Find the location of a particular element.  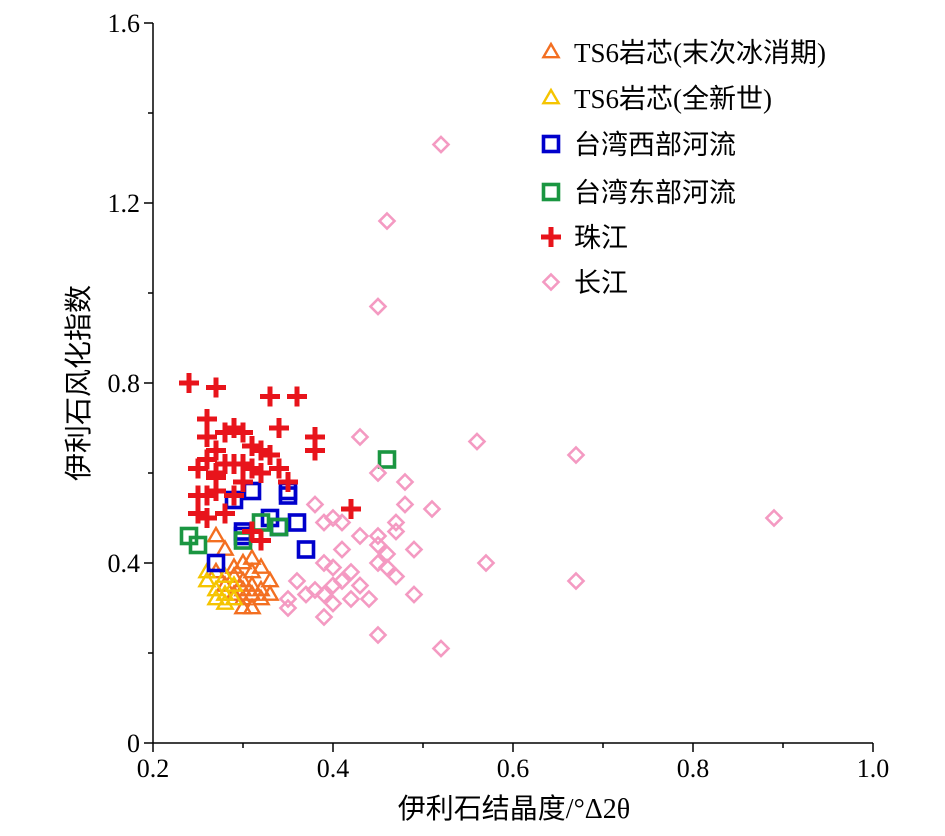

legend-label: TS6岩芯(全新世) is located at coordinates (673, 99).